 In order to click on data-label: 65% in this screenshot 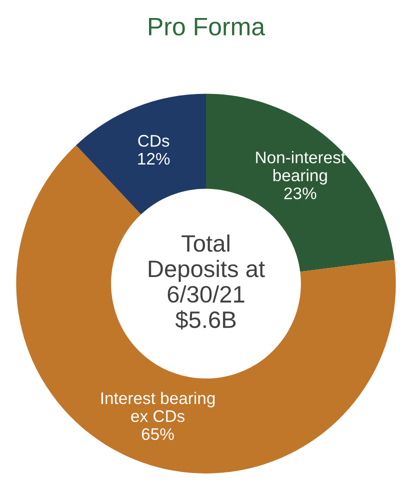, I will do `click(158, 434)`.